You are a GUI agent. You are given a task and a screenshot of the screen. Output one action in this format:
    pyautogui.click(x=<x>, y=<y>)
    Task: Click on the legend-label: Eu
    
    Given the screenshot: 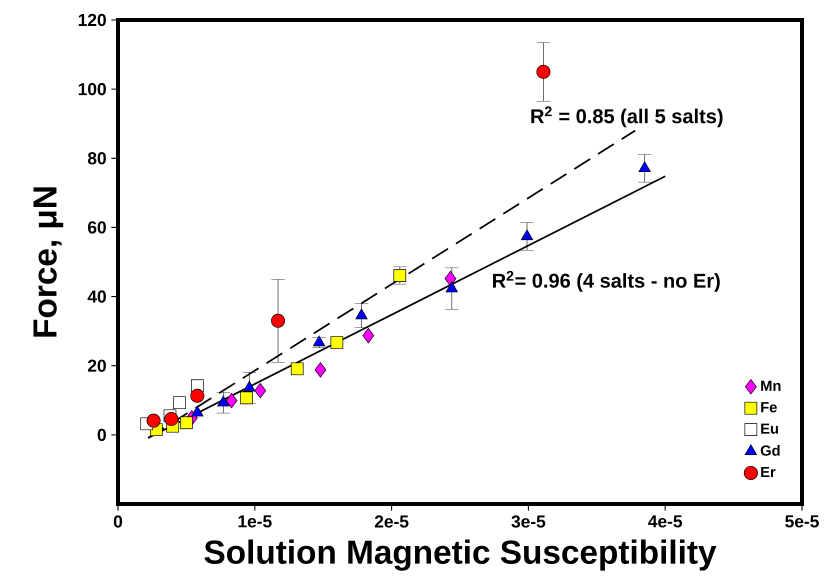 What is the action you would take?
    pyautogui.click(x=769, y=429)
    